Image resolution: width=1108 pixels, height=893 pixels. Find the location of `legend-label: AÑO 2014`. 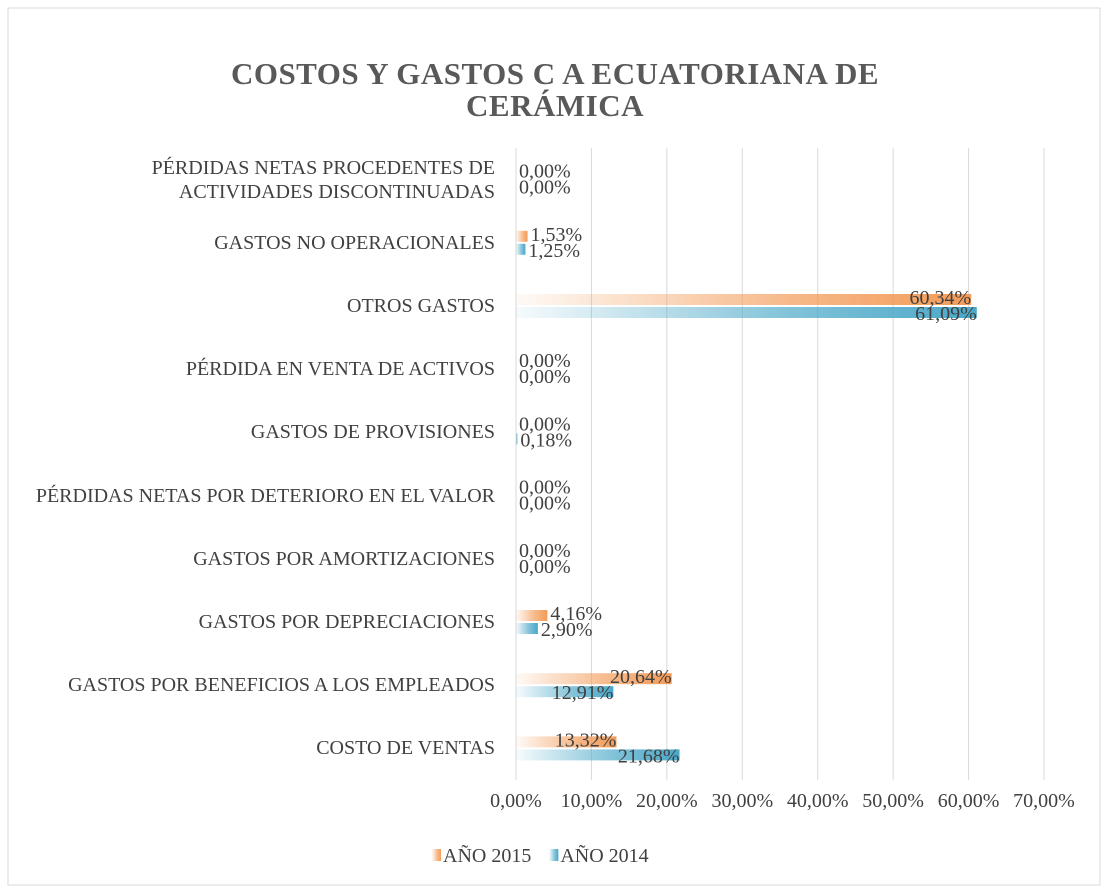

legend-label: AÑO 2014 is located at coordinates (604, 855).